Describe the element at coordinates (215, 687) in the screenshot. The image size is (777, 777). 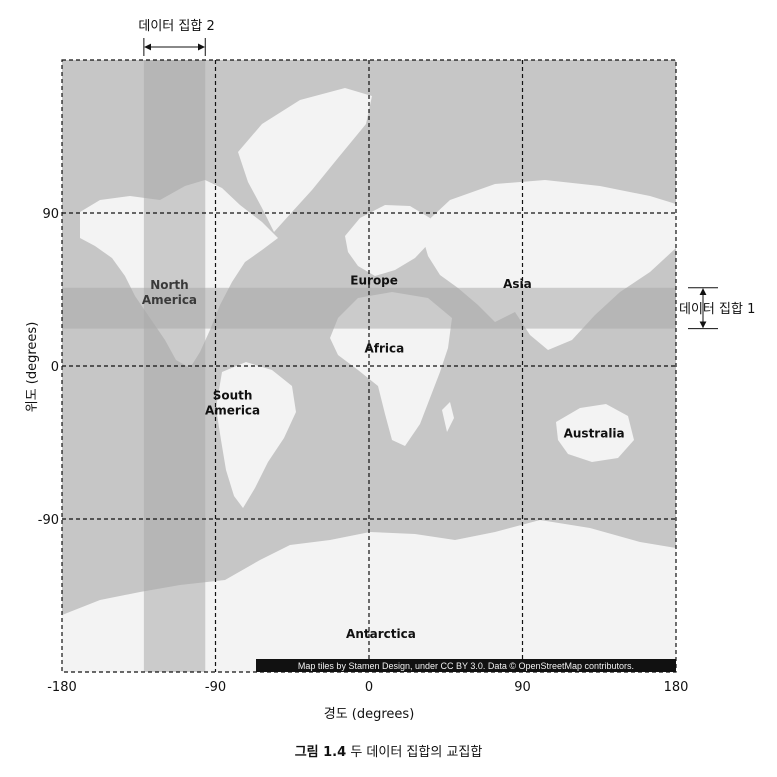
I see `x-tick-label: -90` at that location.